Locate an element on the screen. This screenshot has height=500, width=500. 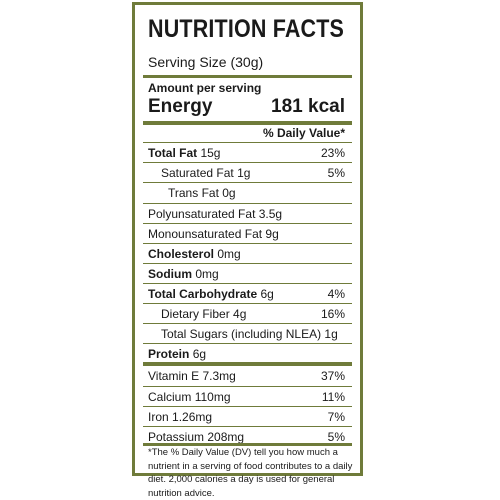
nutrient-row-polyunsaturated-fat: Polyunsaturated Fat 3.5g is located at coordinates (247, 213).